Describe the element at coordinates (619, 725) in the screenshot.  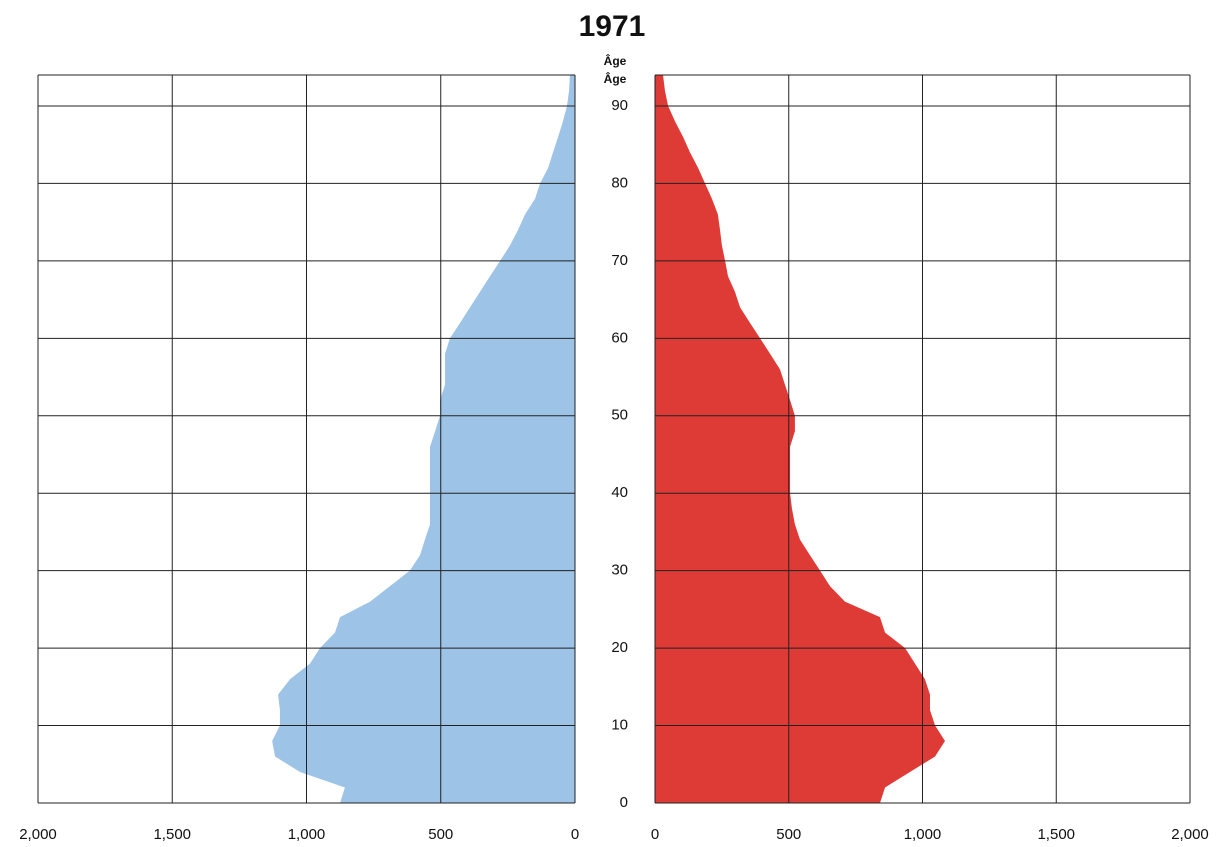
I see `y-tick-label: 10` at that location.